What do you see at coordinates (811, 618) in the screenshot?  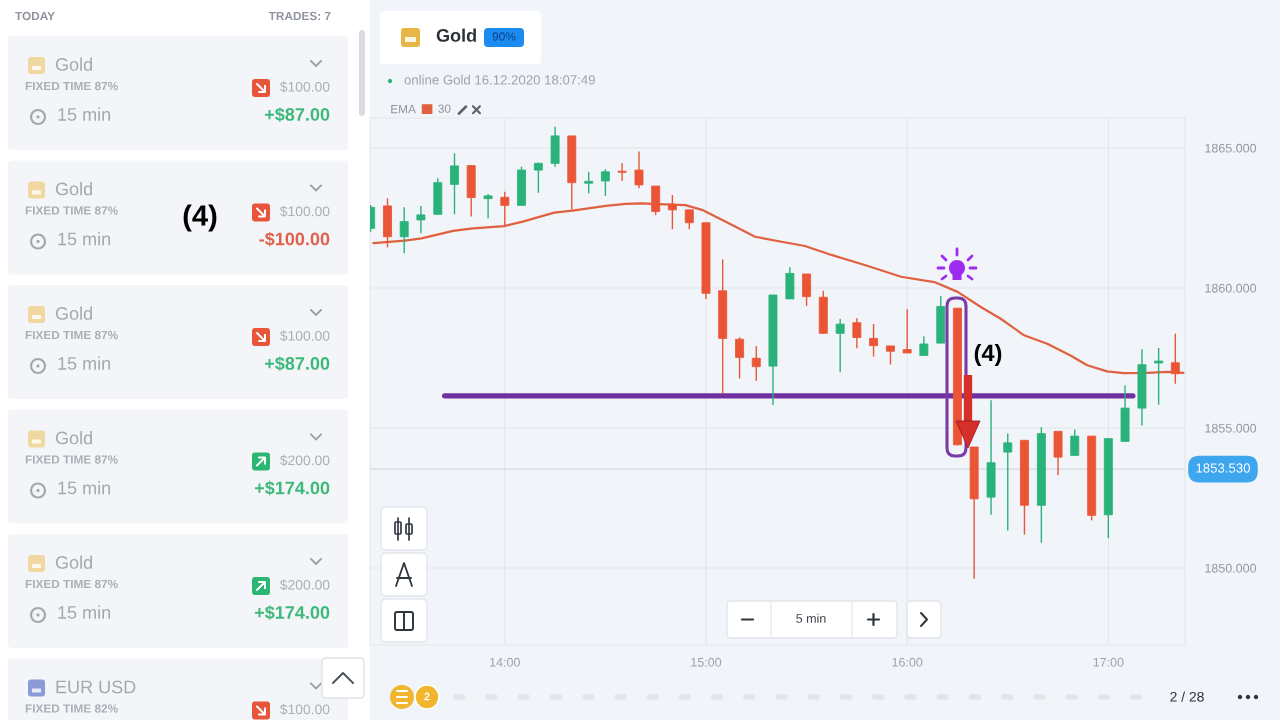 I see `annotation: 5 min` at bounding box center [811, 618].